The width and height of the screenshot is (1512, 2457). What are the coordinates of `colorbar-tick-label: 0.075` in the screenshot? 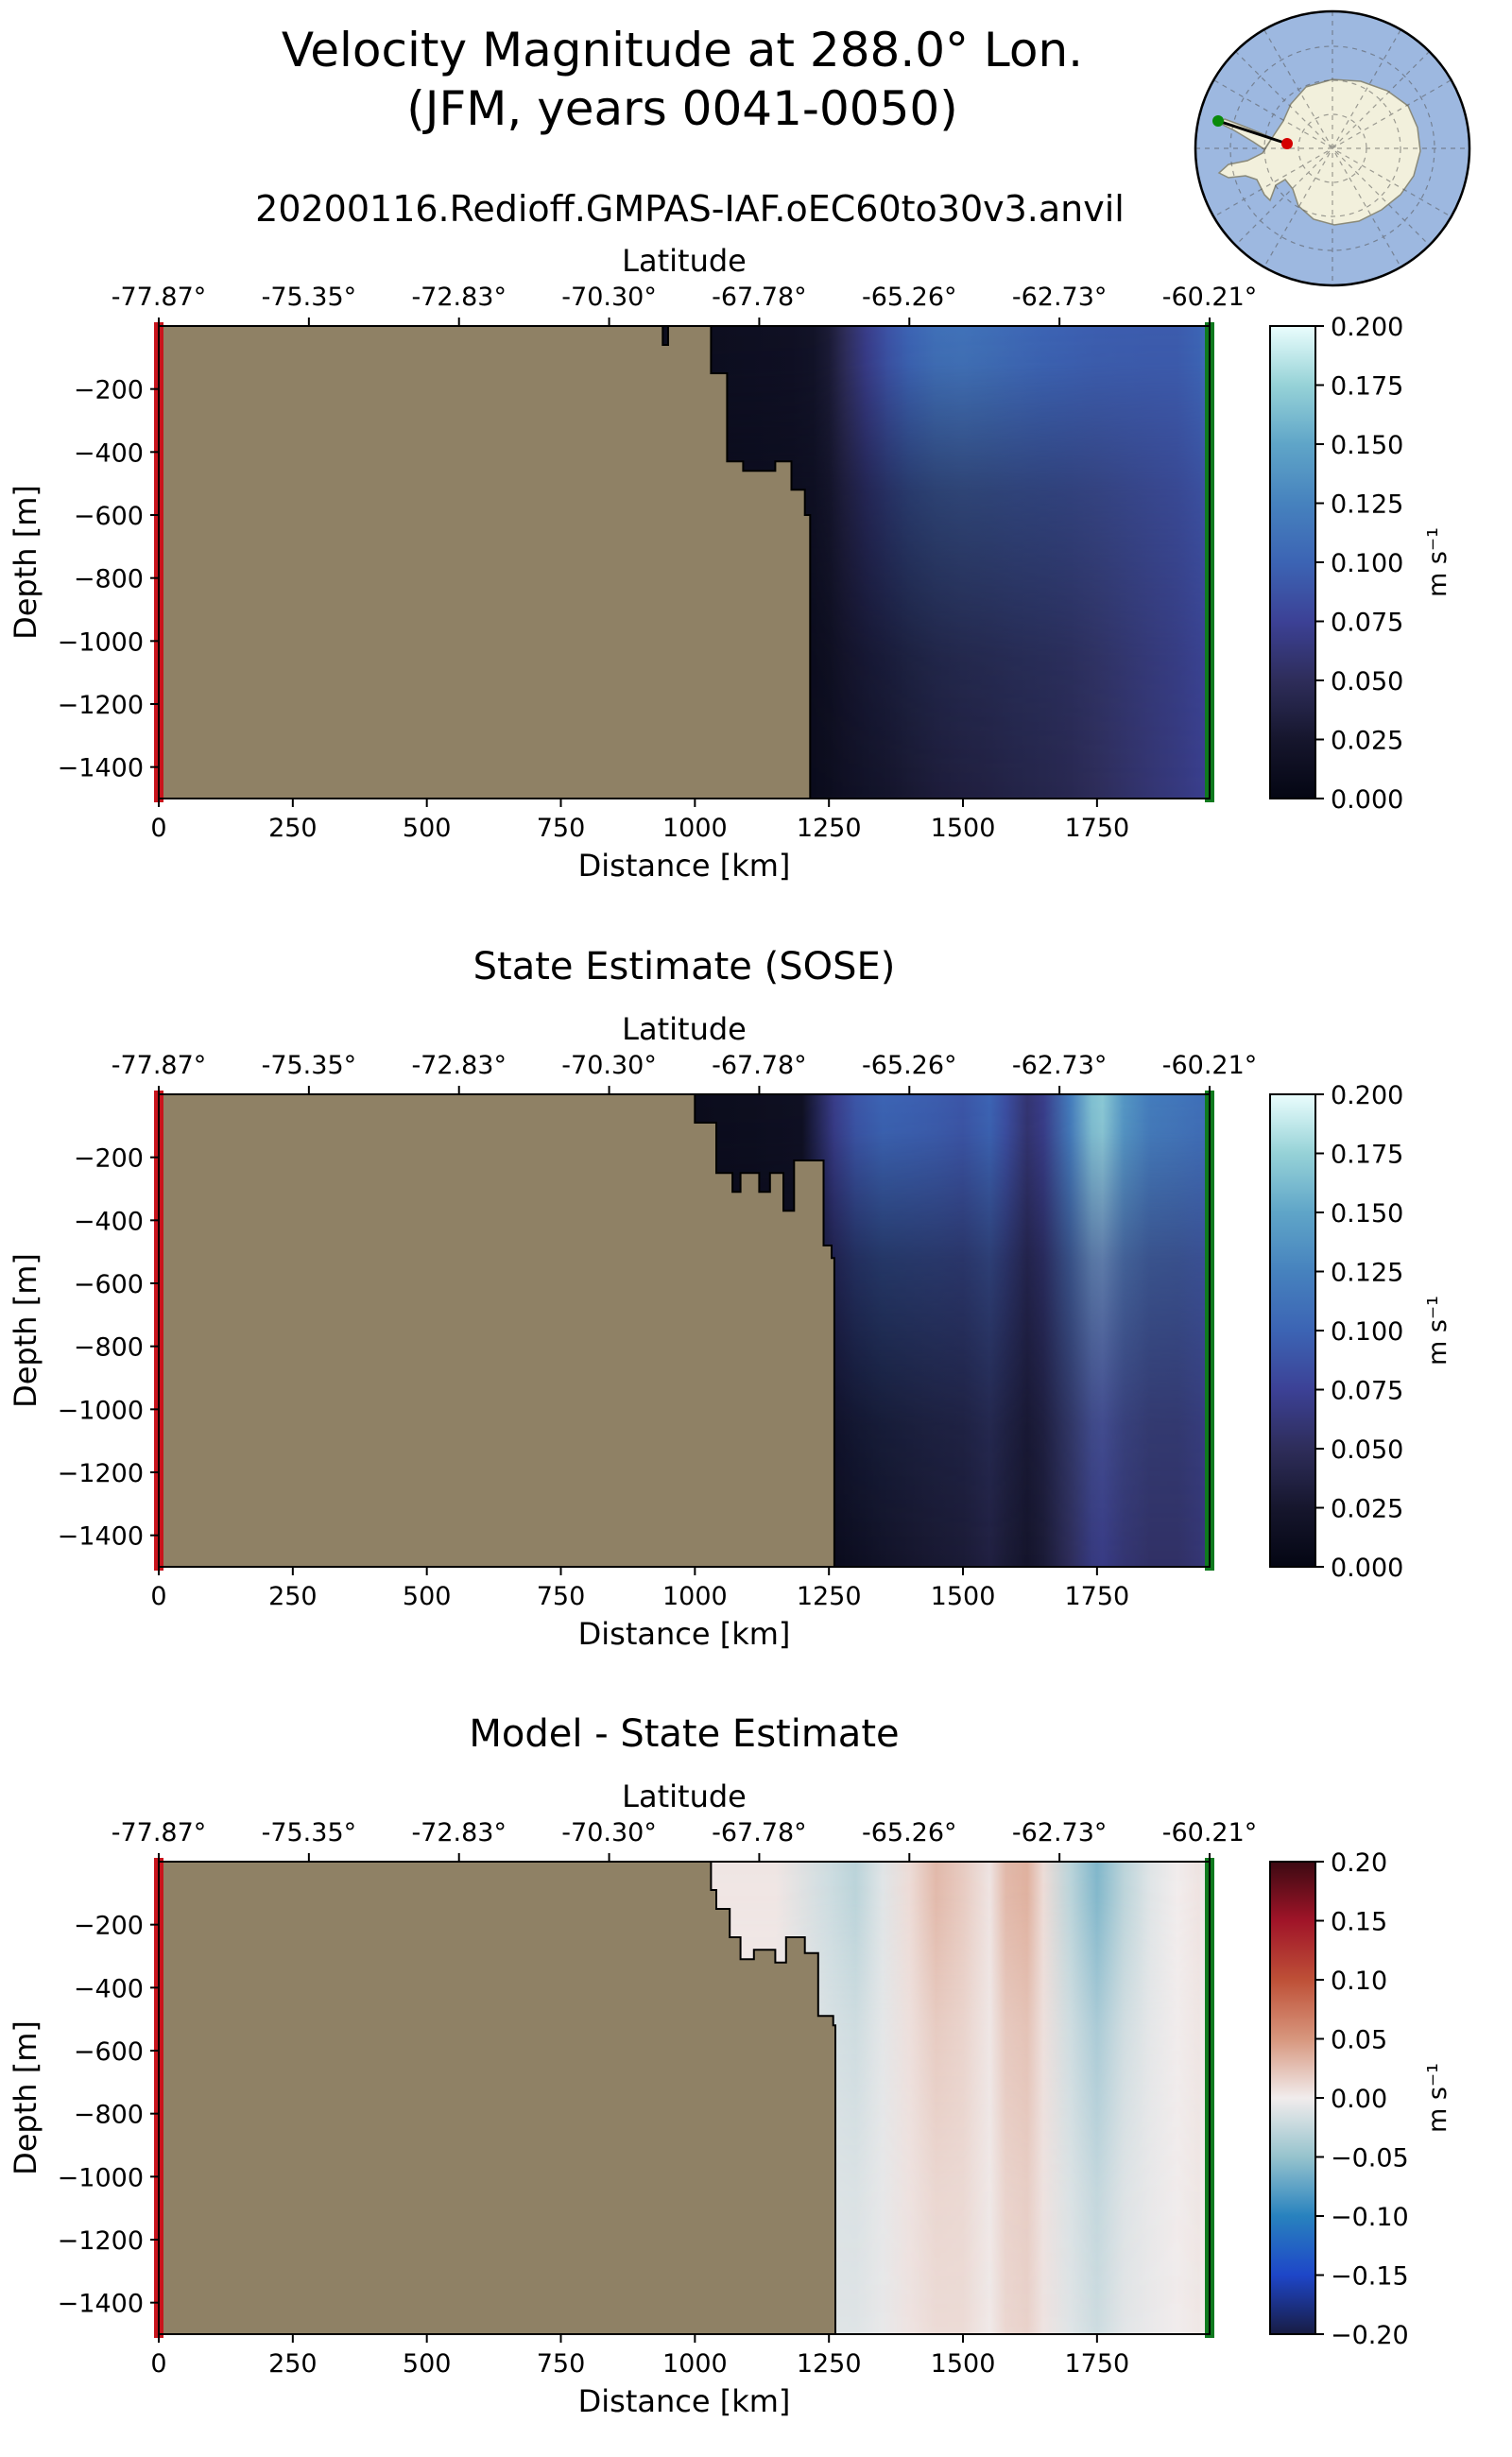 It's located at (1367, 623).